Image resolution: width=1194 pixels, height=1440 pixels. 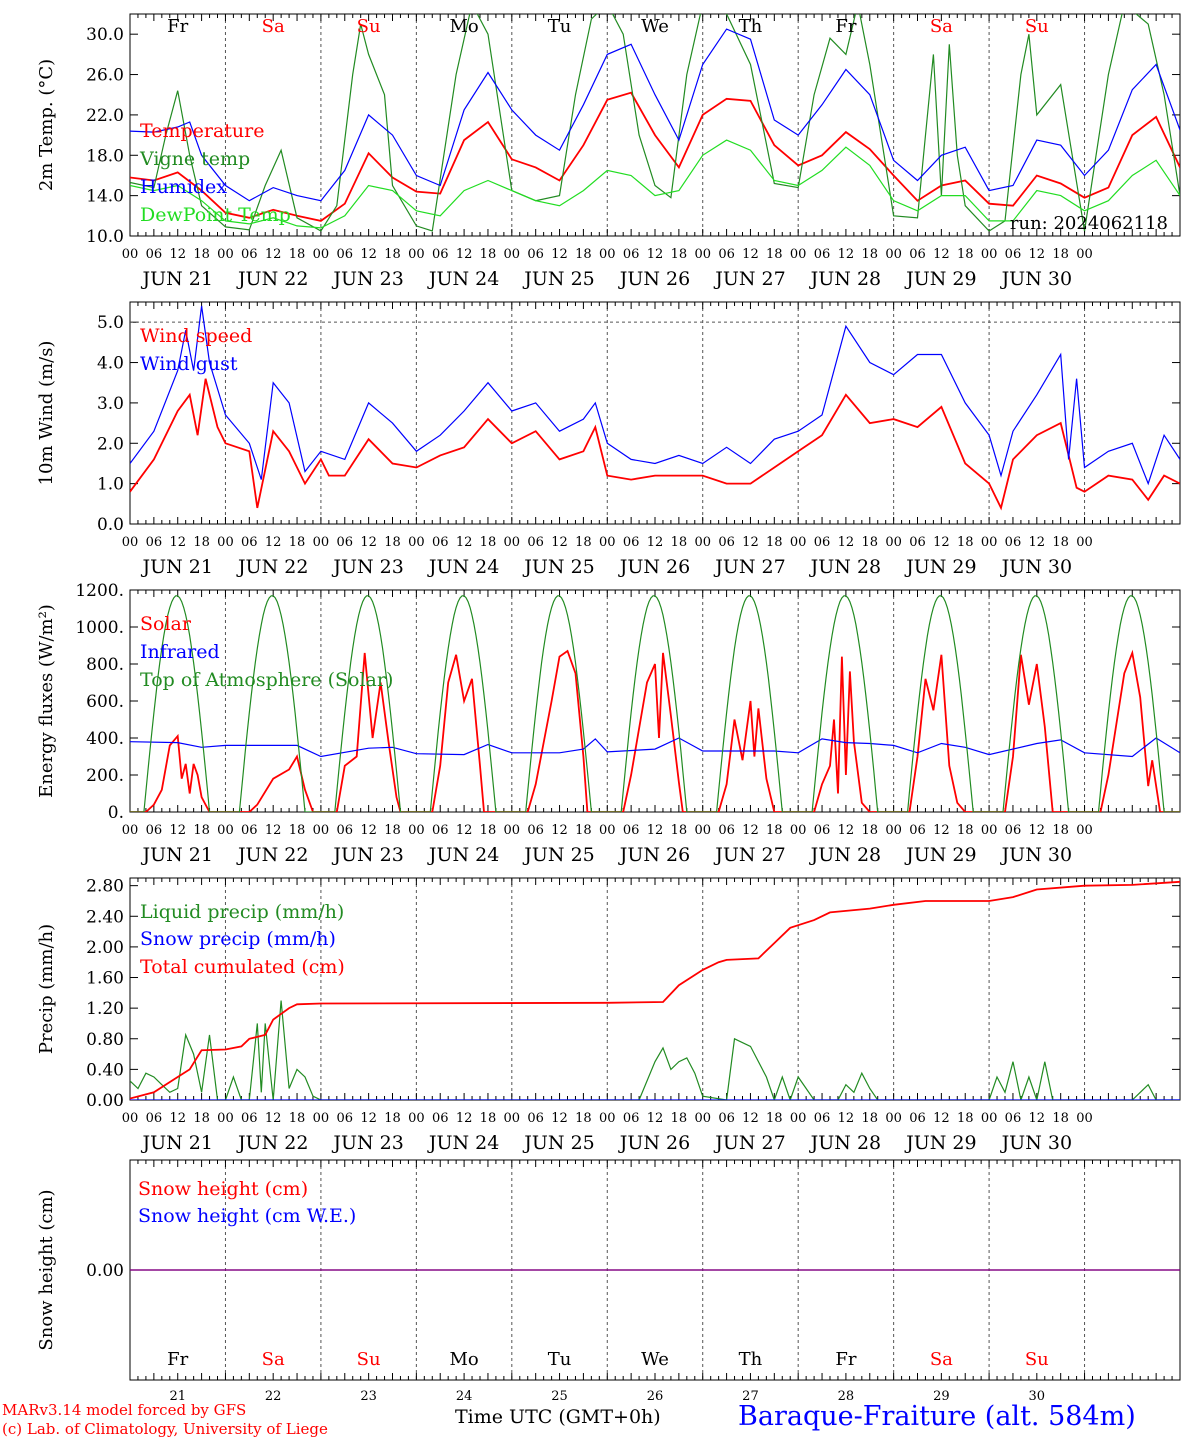 I want to click on day-number-label: 27, so click(x=750, y=1396).